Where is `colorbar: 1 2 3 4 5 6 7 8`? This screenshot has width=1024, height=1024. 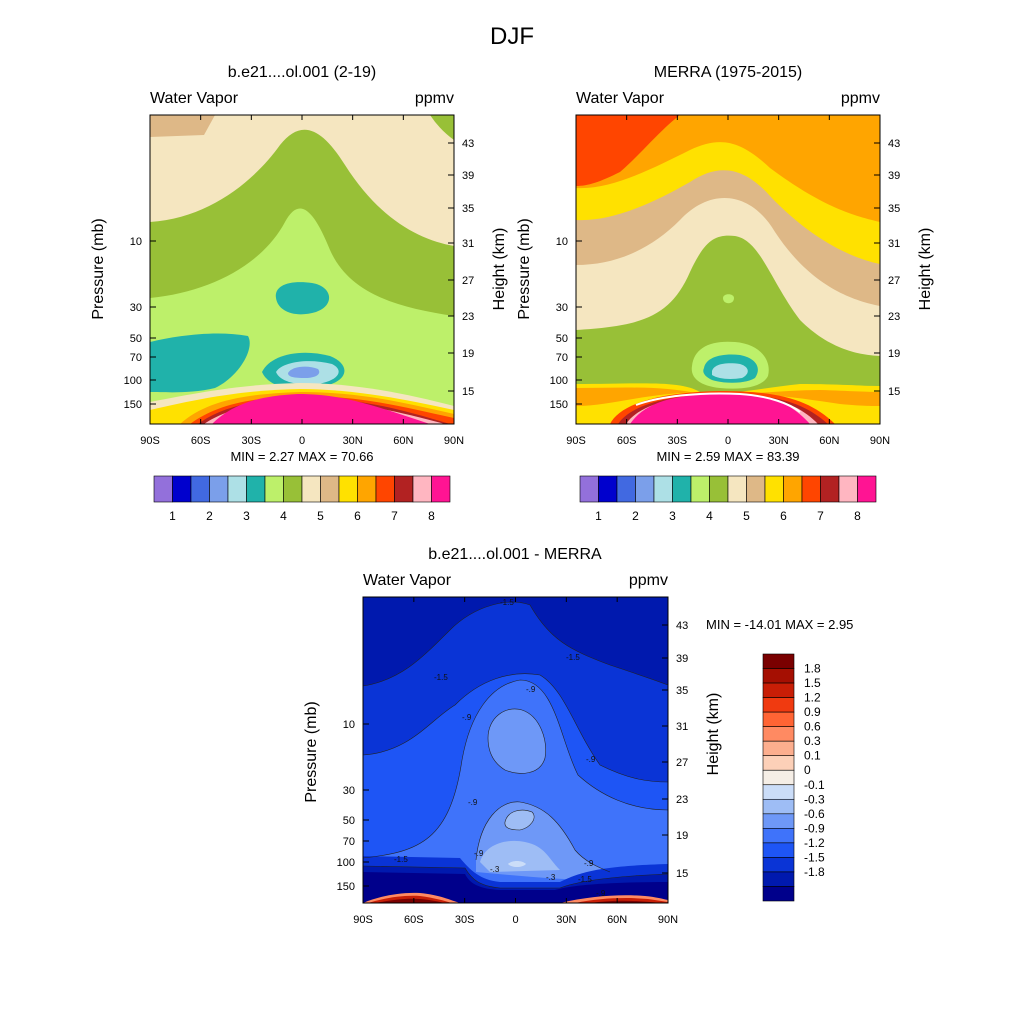
colorbar: 1 2 3 4 5 6 7 8 is located at coordinates (728, 499).